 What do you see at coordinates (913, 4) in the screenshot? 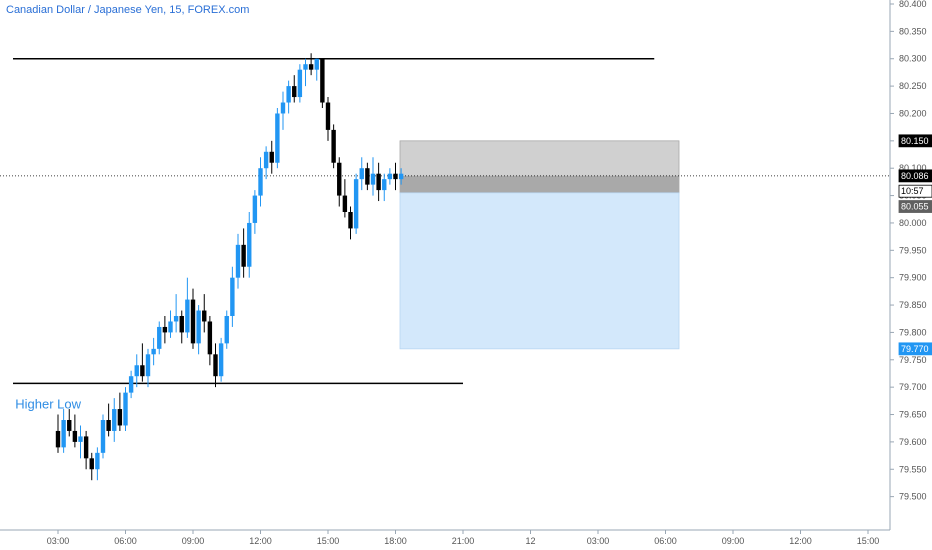
I see `y-tick-label: 80.400` at bounding box center [913, 4].